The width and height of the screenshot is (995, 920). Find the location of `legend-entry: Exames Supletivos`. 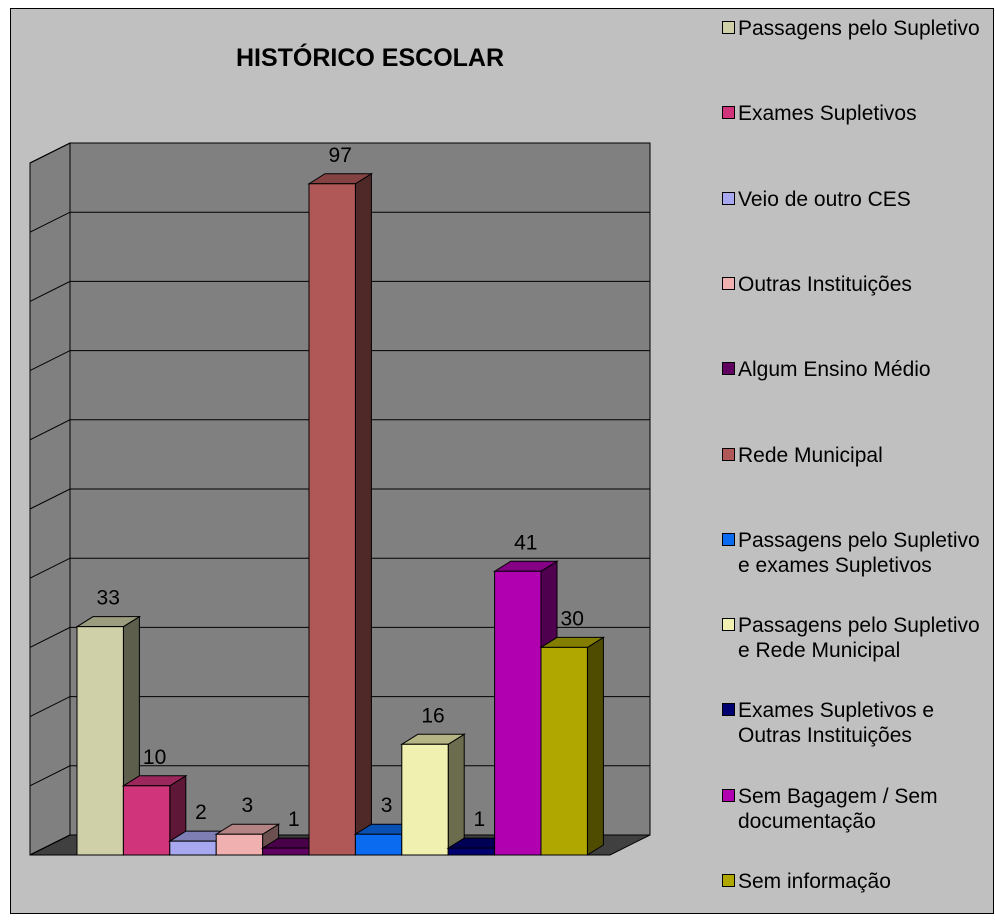

legend-entry: Exames Supletivos is located at coordinates (853, 113).